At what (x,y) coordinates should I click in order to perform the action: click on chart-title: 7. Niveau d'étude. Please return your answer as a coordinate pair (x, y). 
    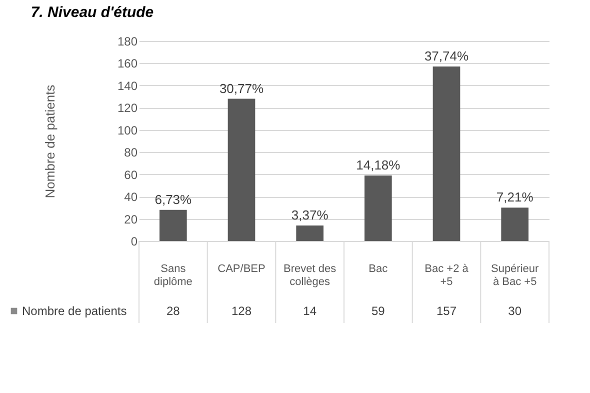
    Looking at the image, I should click on (92, 12).